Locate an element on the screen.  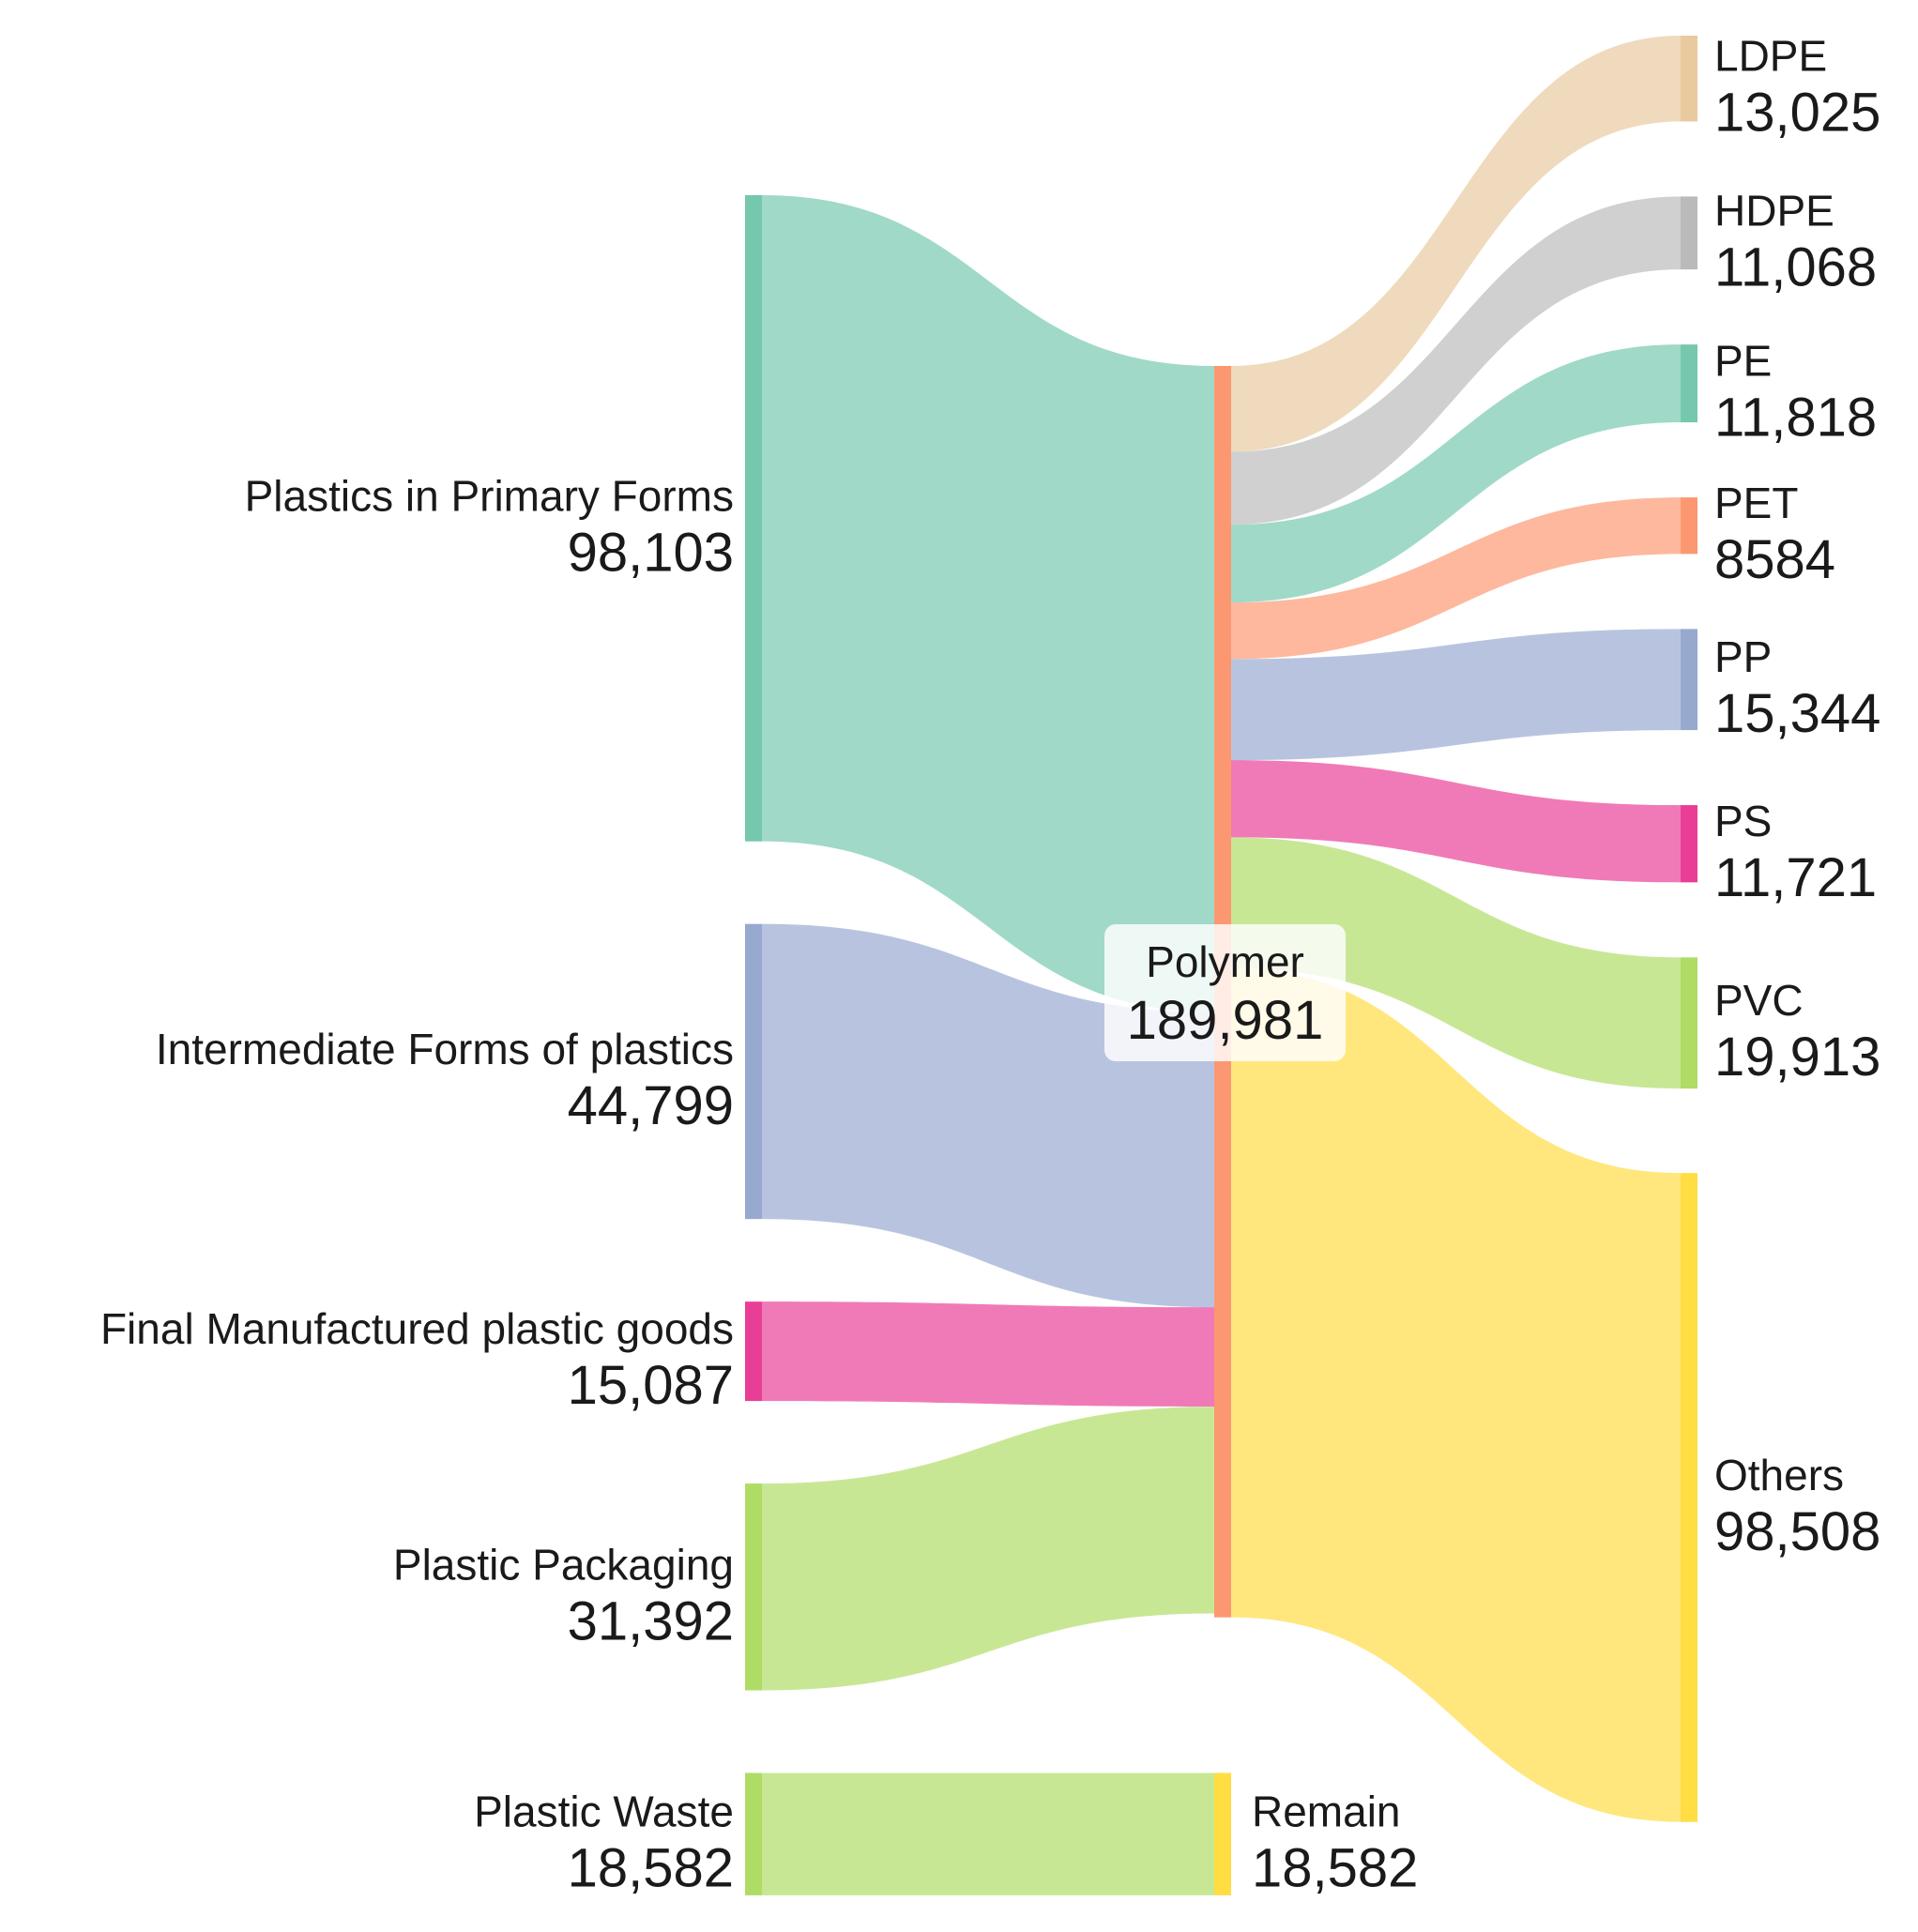
node-value-hdpe: 11,068 is located at coordinates (1795, 266).